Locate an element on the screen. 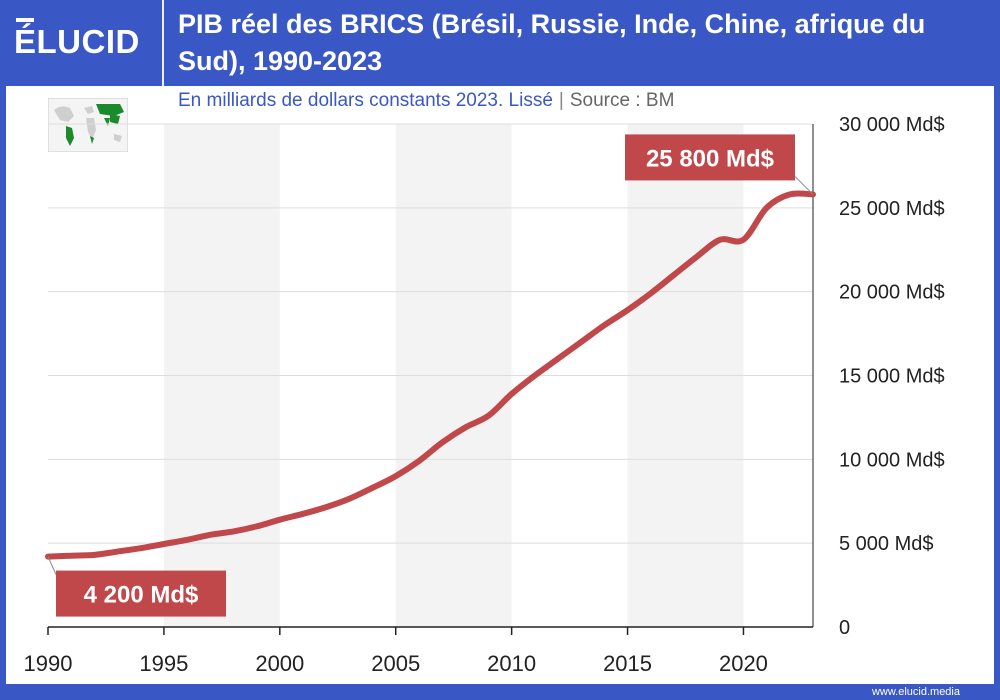 This screenshot has width=1000, height=700. annotation-label: 25 800 Md$ is located at coordinates (710, 158).